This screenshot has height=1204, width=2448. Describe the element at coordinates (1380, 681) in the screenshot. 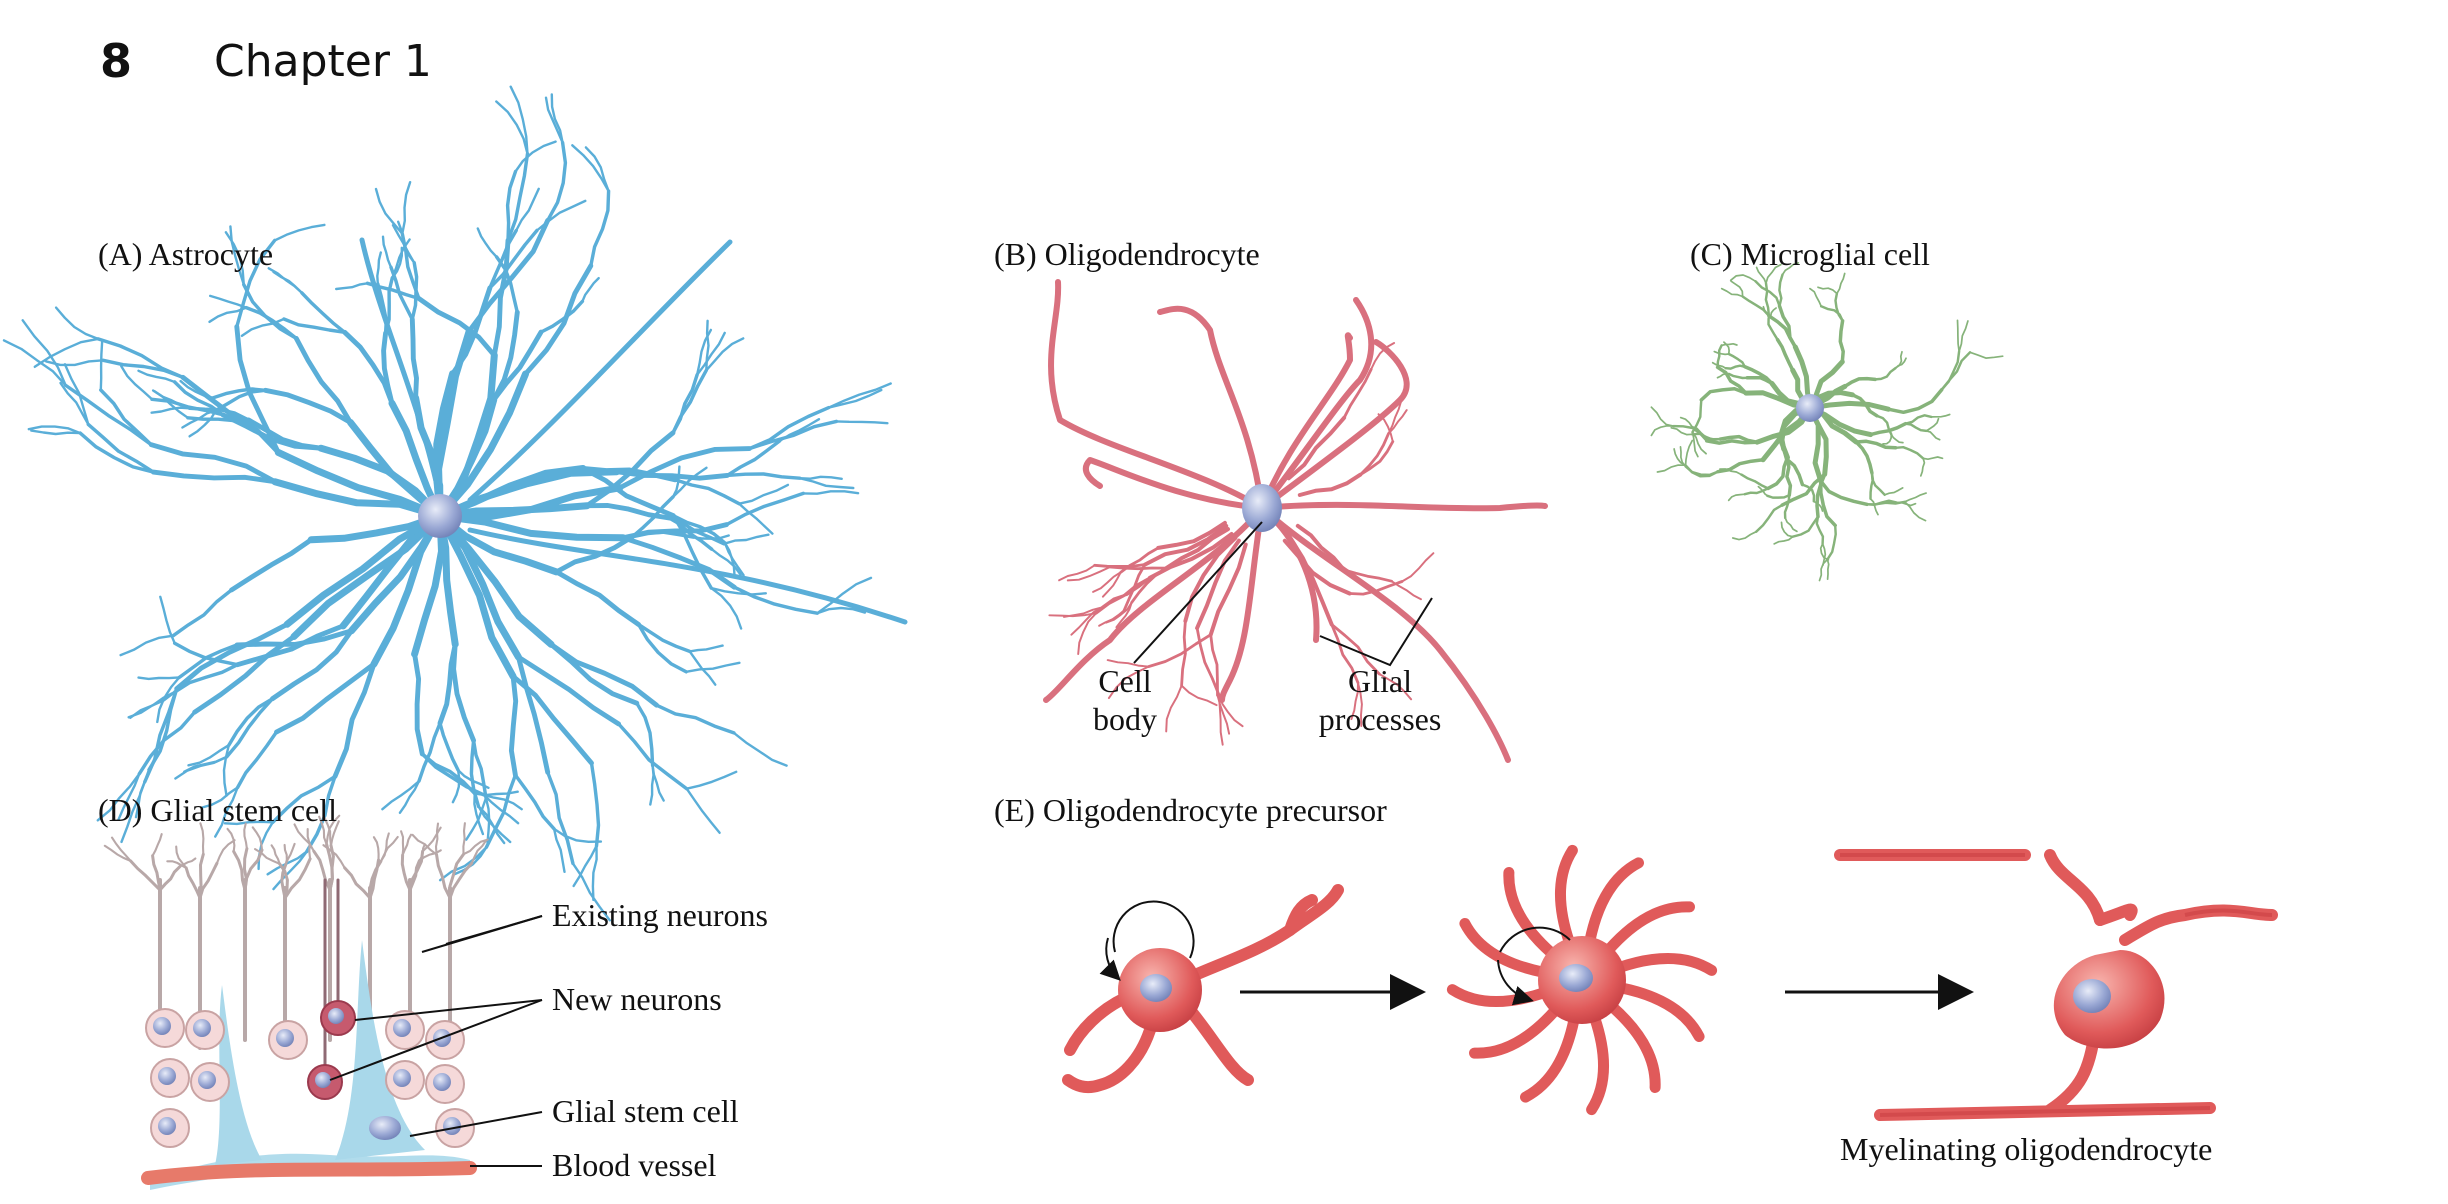

I see `glial-processes-line1: Glial` at that location.